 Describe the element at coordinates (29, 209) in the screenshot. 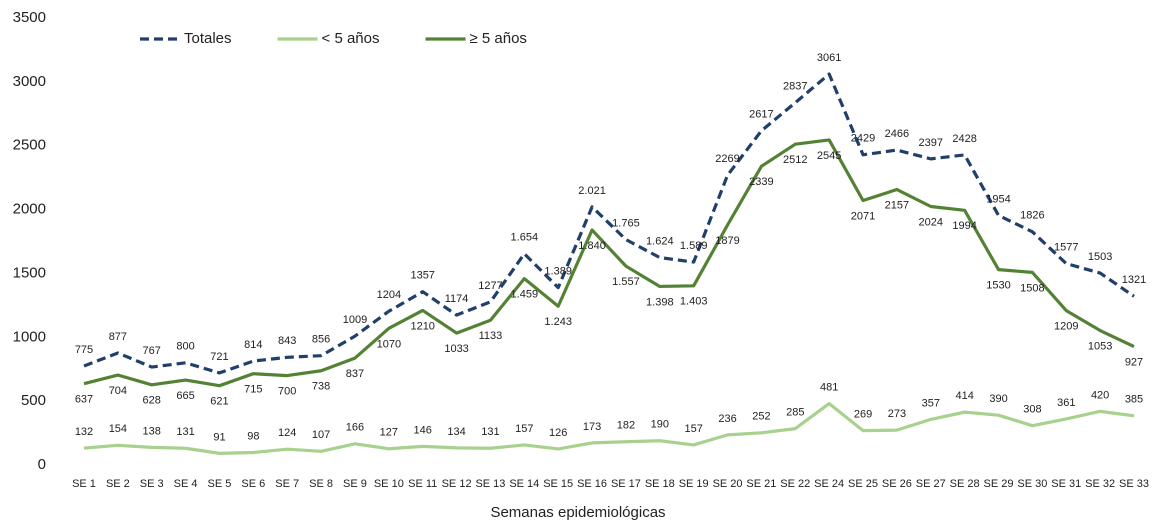

I see `y-tick-label: 2000` at that location.